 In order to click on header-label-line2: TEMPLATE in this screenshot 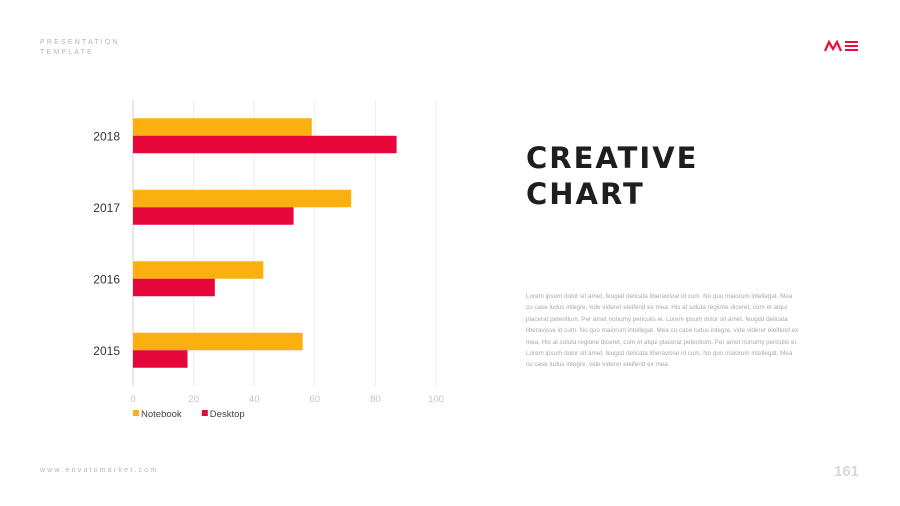, I will do `click(67, 52)`.